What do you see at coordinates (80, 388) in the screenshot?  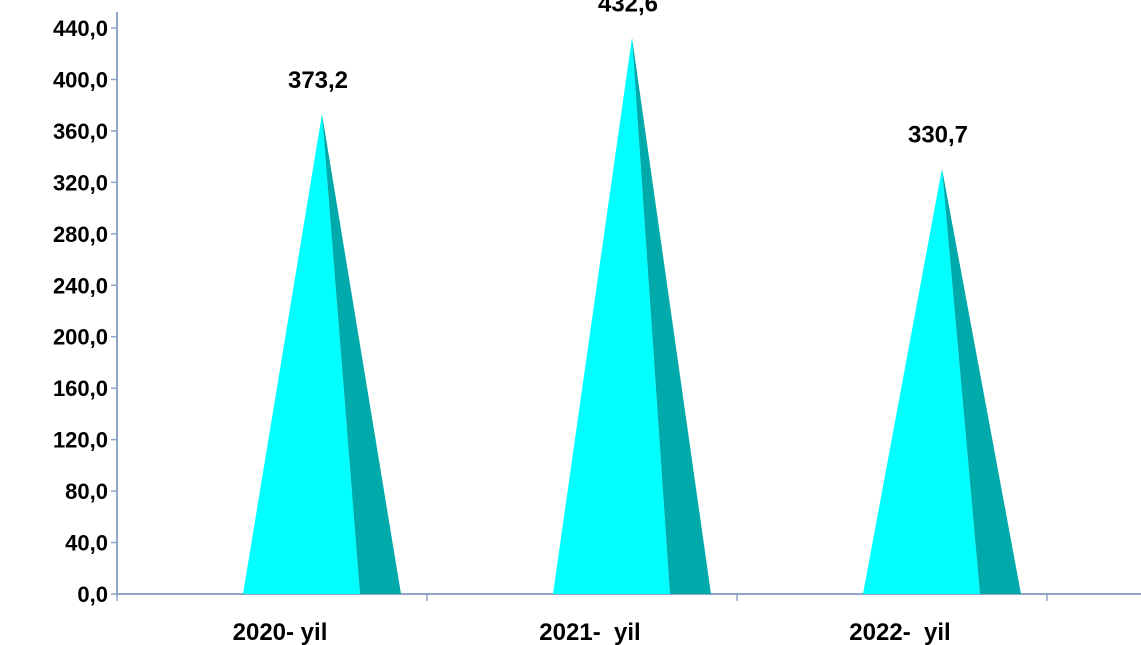 I see `y-tick-label: 160,0` at bounding box center [80, 388].